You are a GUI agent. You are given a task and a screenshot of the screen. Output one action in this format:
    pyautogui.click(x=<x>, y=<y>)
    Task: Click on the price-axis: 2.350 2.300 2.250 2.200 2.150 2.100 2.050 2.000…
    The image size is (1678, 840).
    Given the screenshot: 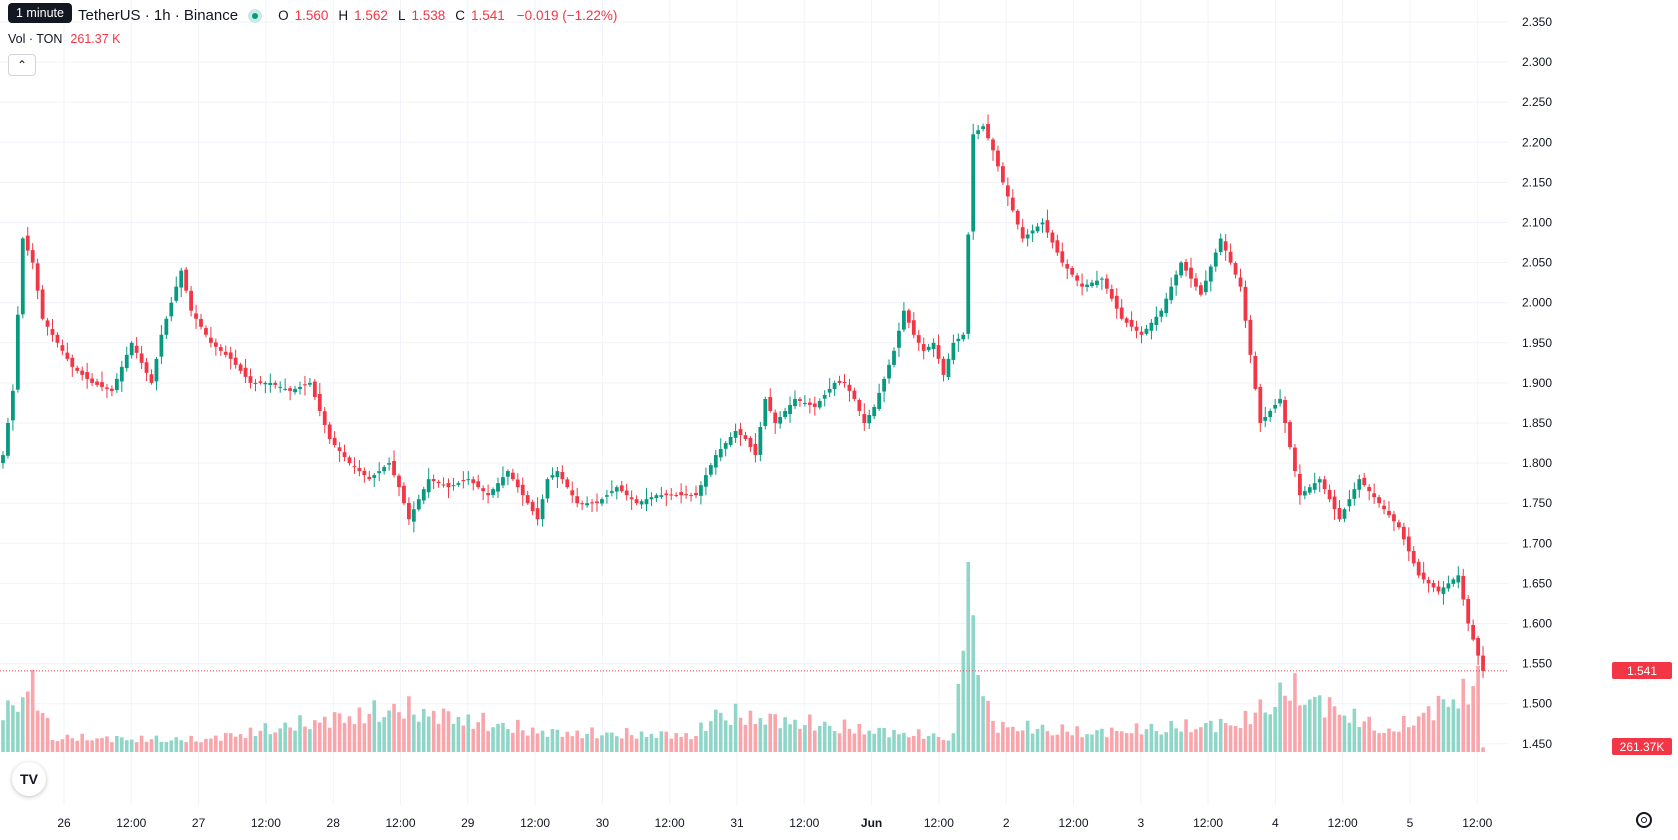 What is the action you would take?
    pyautogui.click(x=1537, y=383)
    